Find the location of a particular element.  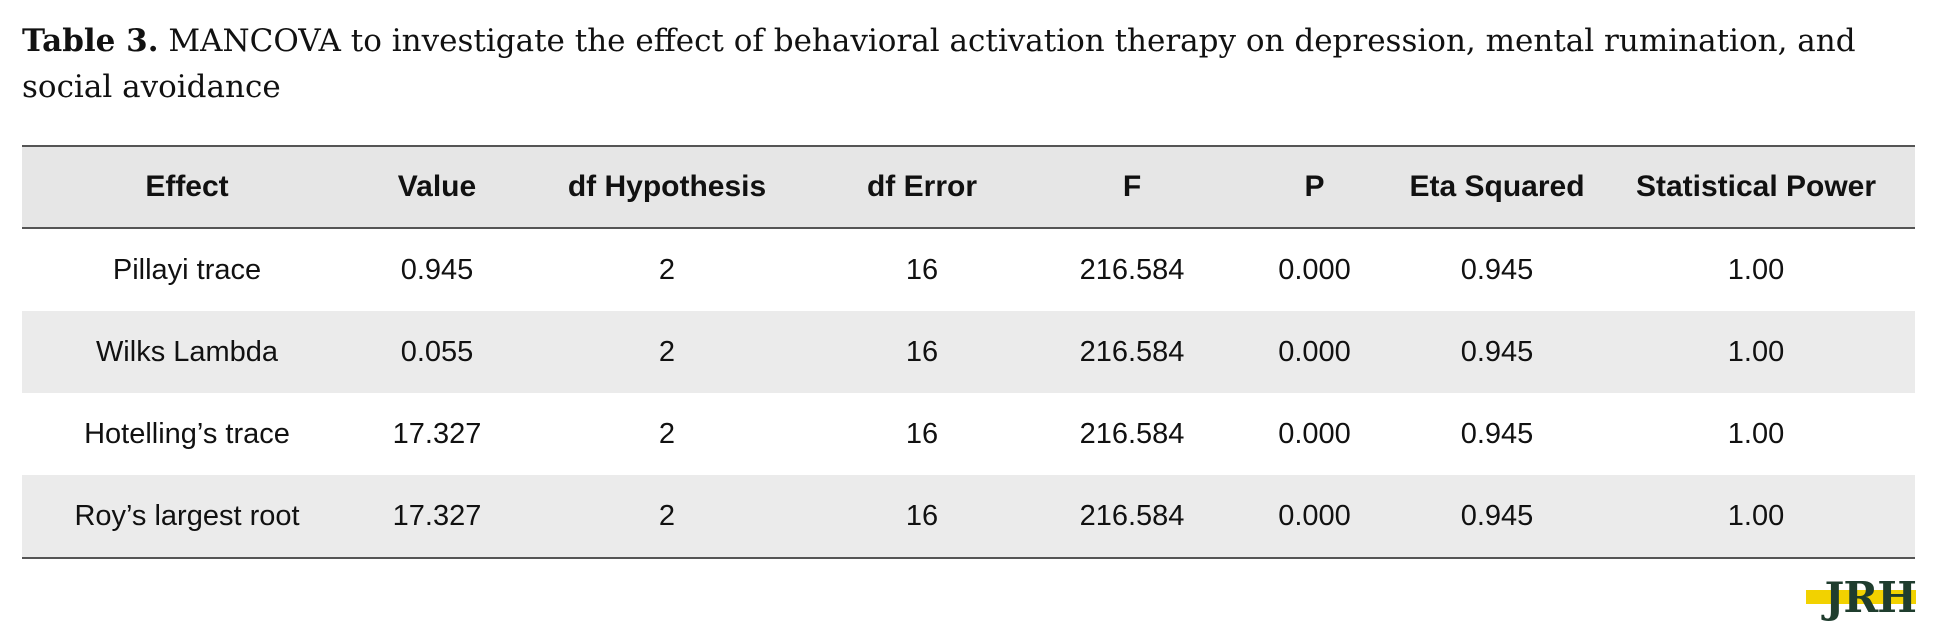

cell-value: 0.945 is located at coordinates (437, 269).